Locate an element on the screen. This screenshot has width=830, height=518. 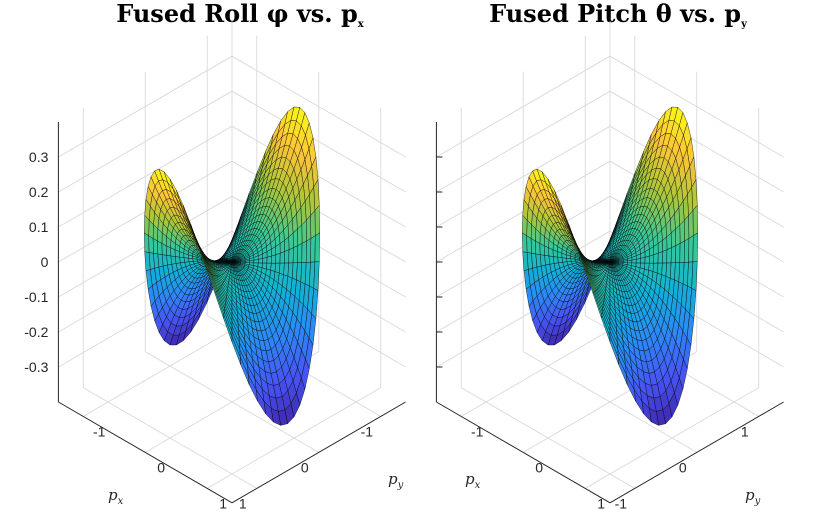
z-tick-label: 0.1 is located at coordinates (39, 227).